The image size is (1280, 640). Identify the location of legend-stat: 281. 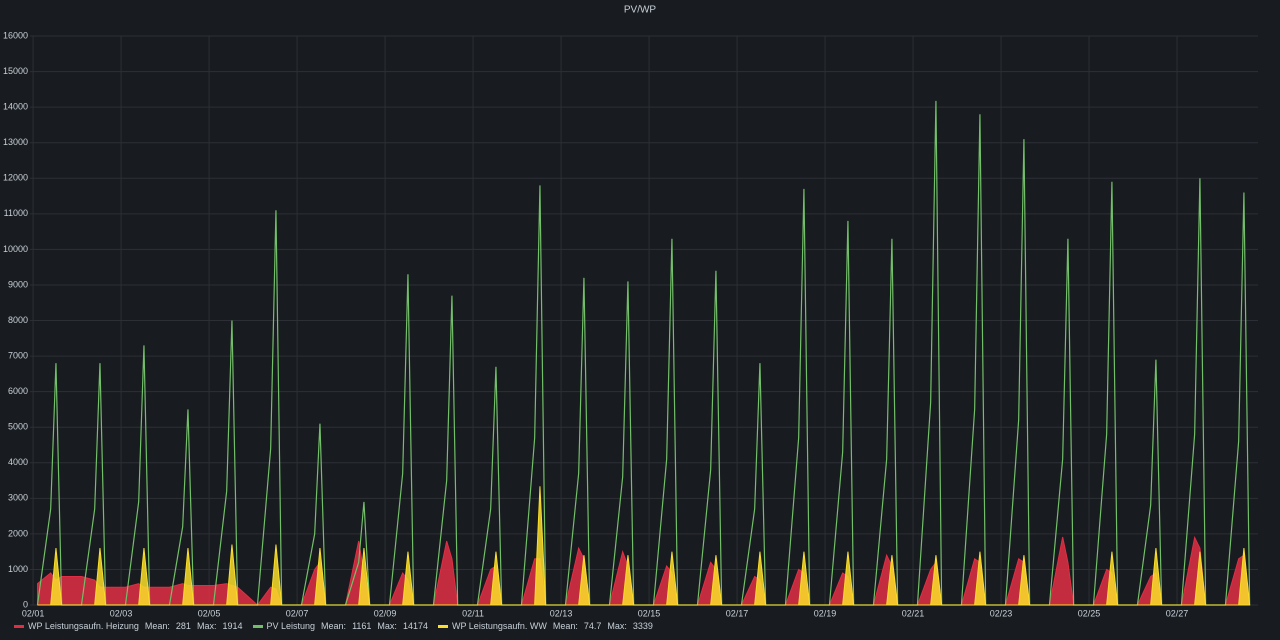
(183, 626).